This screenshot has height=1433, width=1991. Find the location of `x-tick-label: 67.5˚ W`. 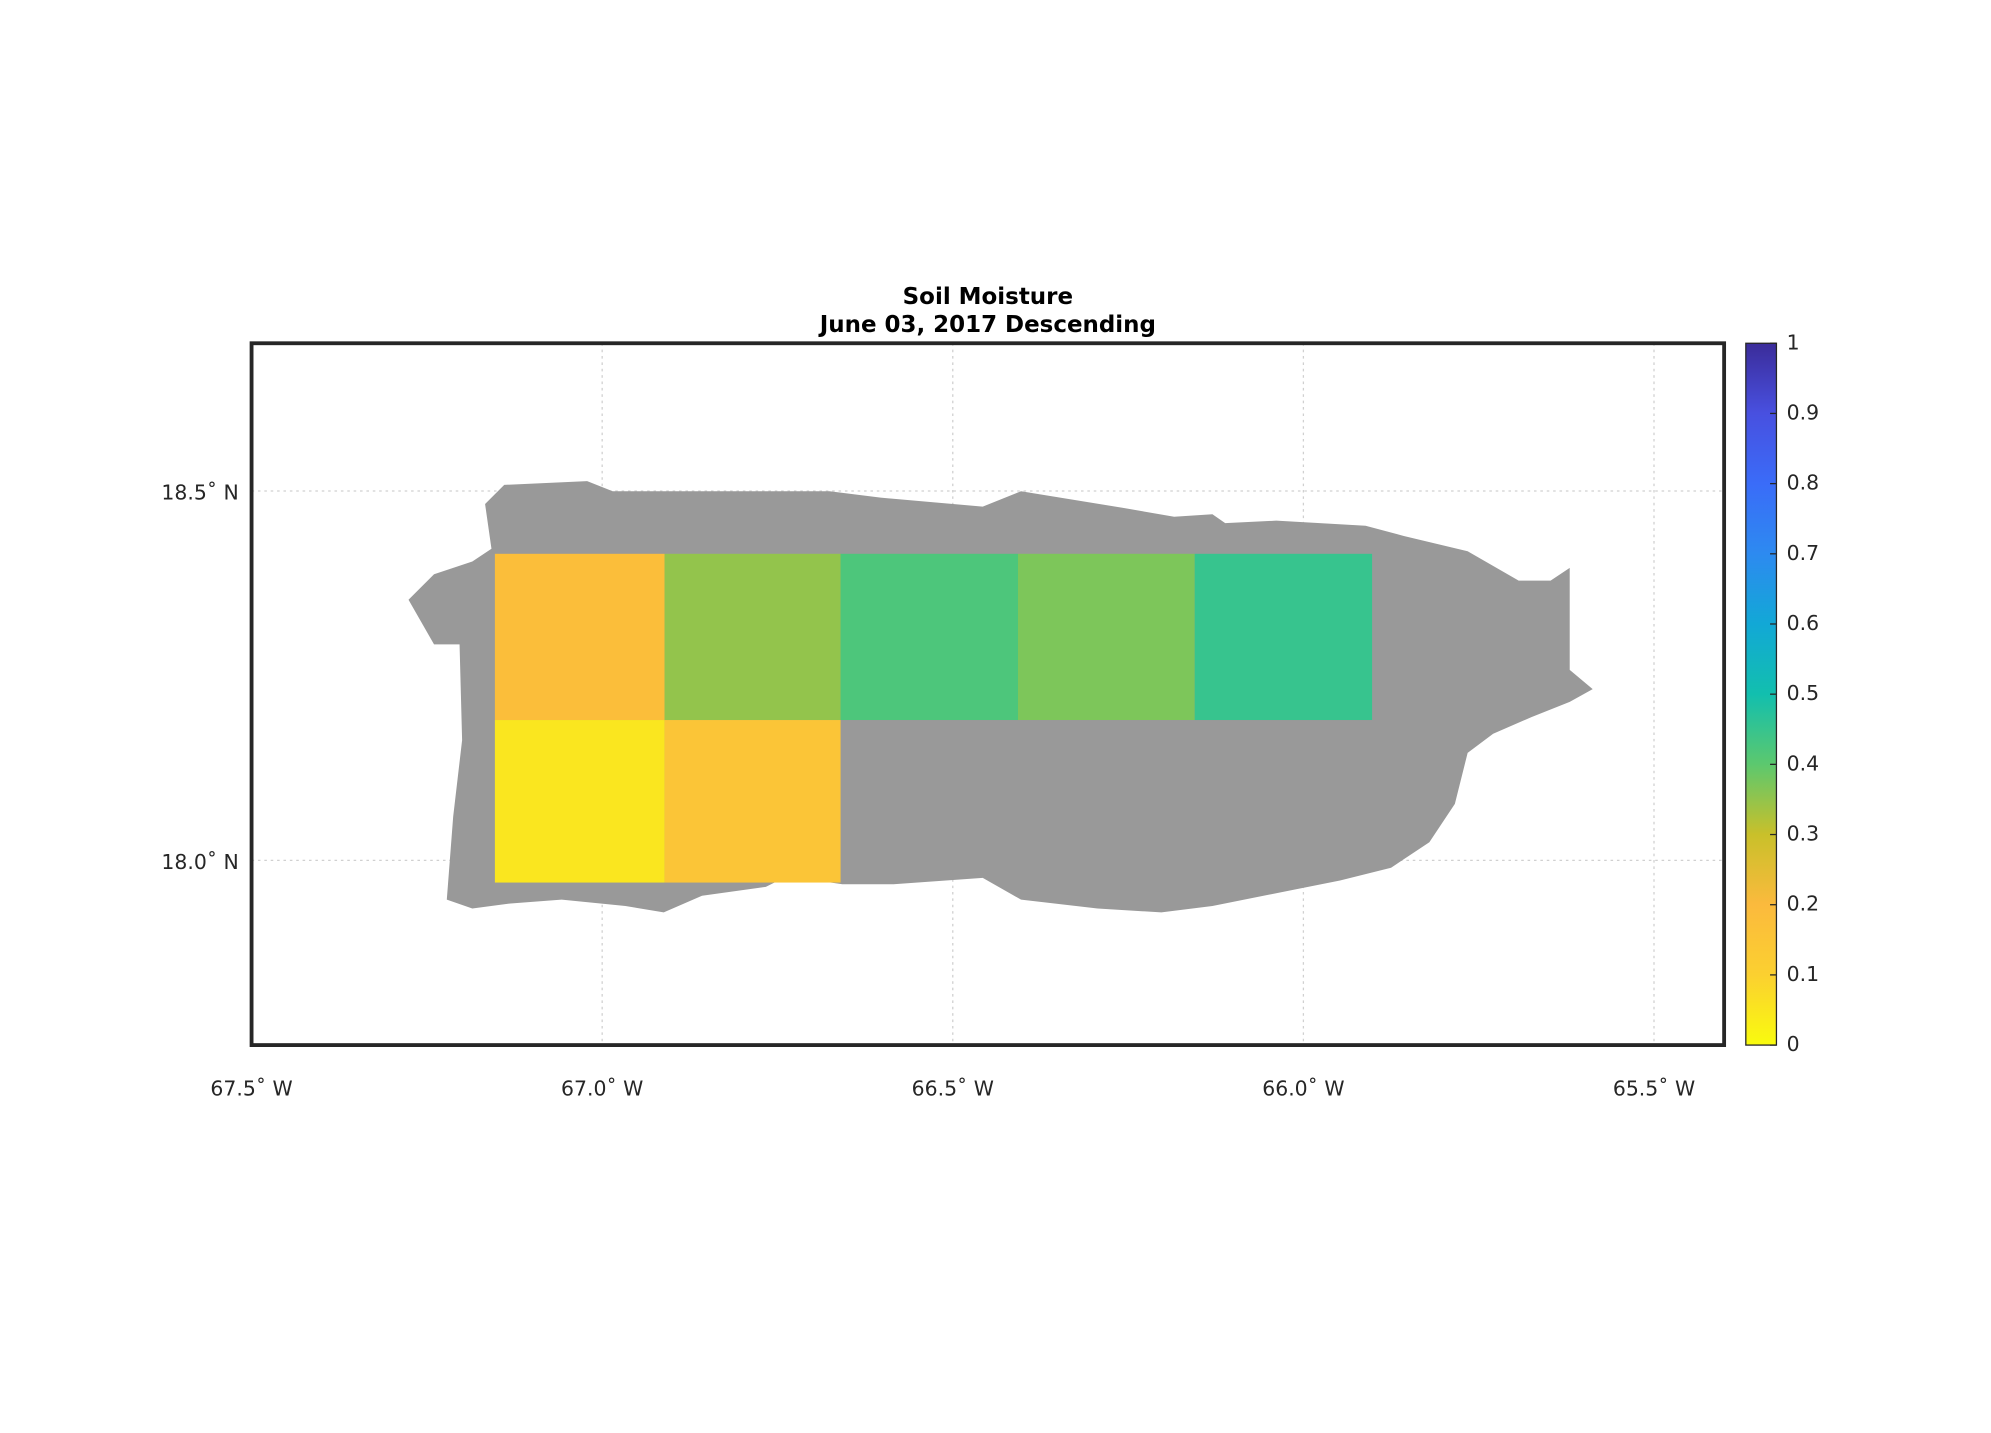

x-tick-label: 67.5˚ W is located at coordinates (251, 1089).